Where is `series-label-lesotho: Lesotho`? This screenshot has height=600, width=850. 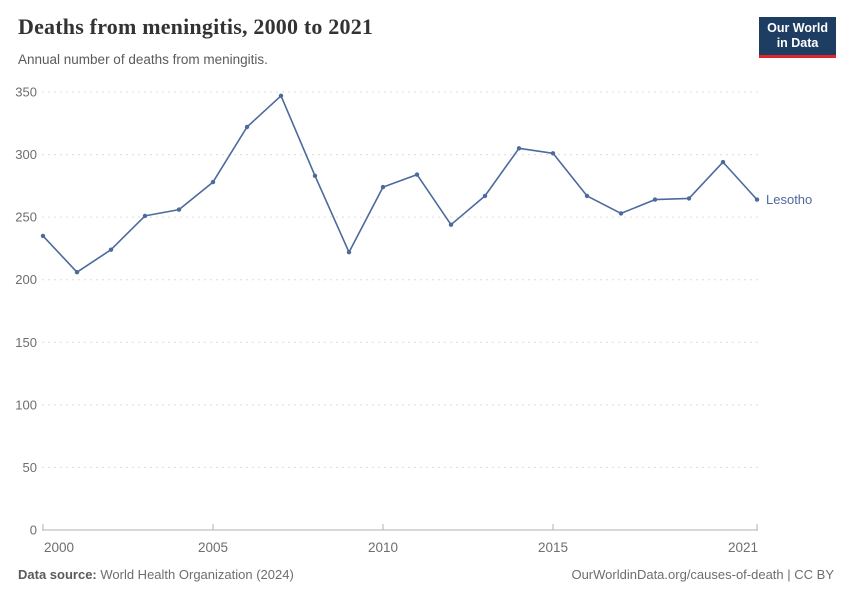 series-label-lesotho: Lesotho is located at coordinates (789, 199).